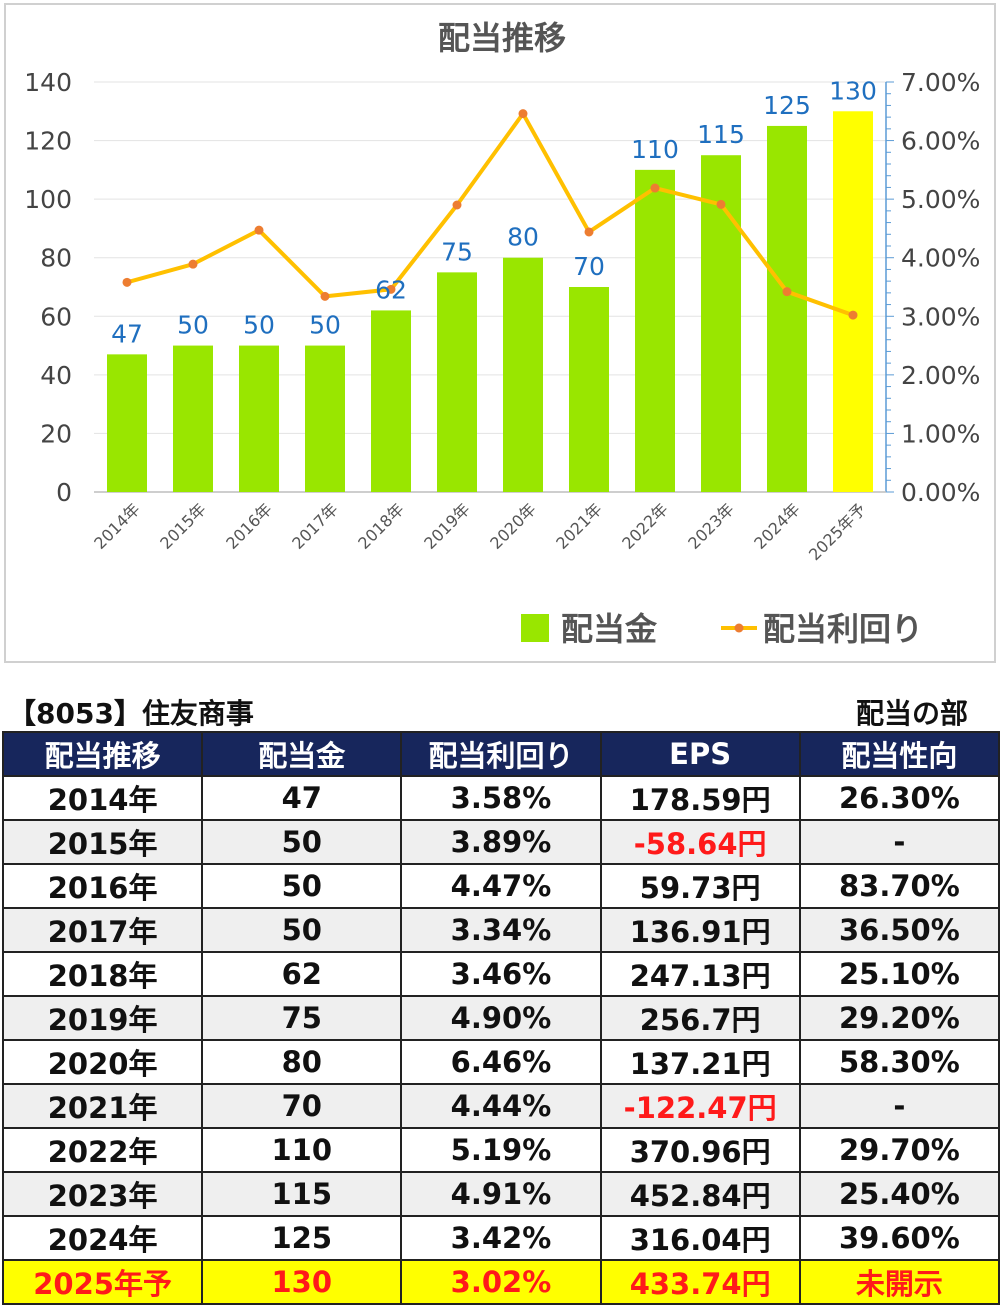  What do you see at coordinates (739, 628) in the screenshot?
I see `legend-swatch-yield-marker` at bounding box center [739, 628].